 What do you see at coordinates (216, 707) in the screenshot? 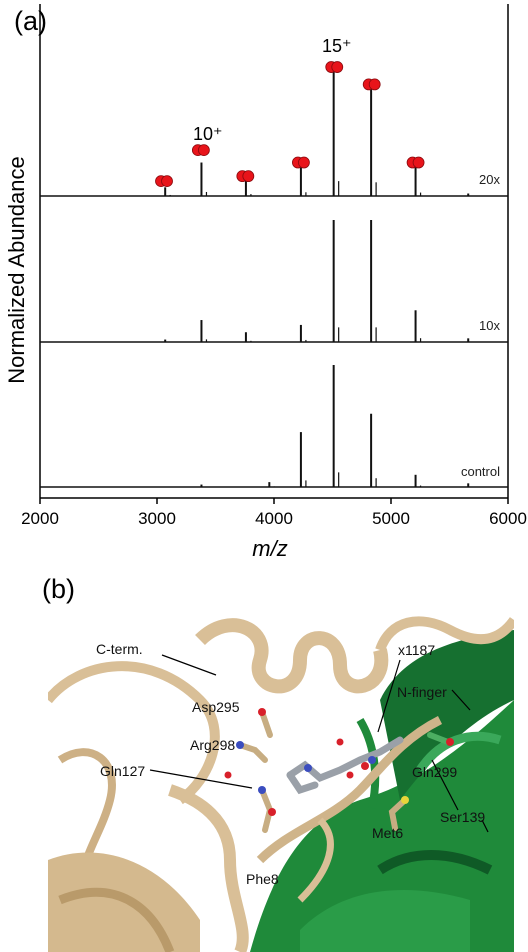
I see `label-asp295: Asp295` at bounding box center [216, 707].